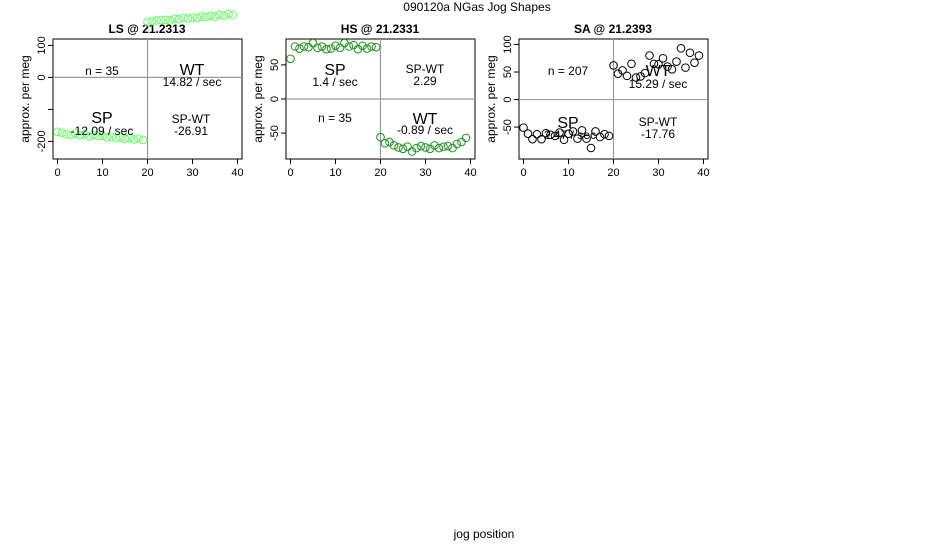 The height and width of the screenshot is (550, 950). I want to click on y-tick-label: -200, so click(42, 141).